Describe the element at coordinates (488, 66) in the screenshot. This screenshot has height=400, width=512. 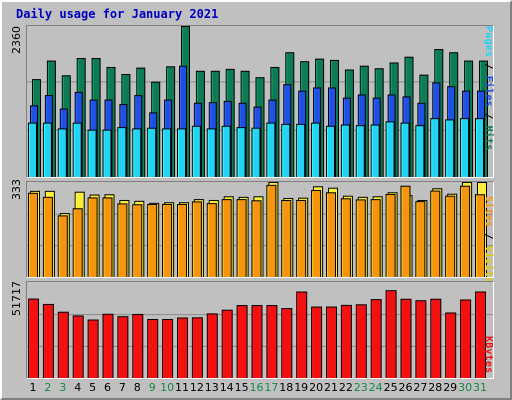
I see `legend-sep-1: /` at that location.